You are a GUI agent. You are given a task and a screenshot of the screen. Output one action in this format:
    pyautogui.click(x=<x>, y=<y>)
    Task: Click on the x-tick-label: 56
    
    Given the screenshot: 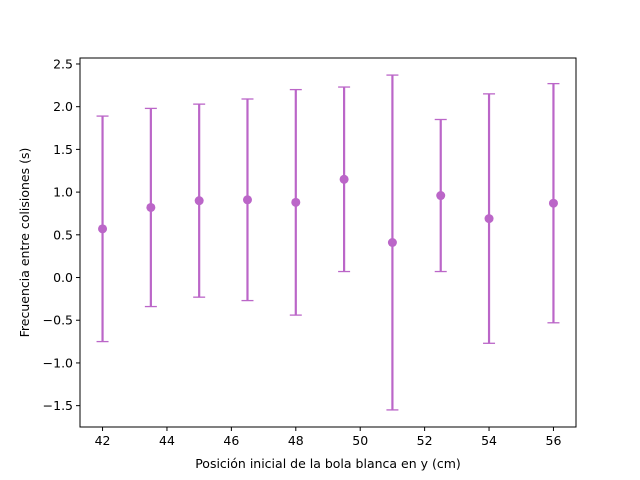 What is the action you would take?
    pyautogui.click(x=554, y=440)
    